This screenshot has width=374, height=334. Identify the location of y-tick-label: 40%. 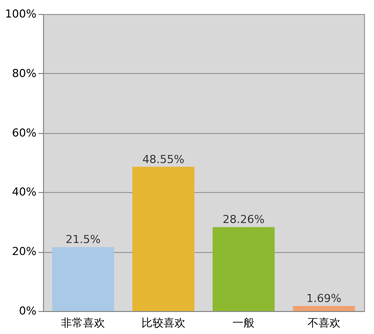
(24, 192).